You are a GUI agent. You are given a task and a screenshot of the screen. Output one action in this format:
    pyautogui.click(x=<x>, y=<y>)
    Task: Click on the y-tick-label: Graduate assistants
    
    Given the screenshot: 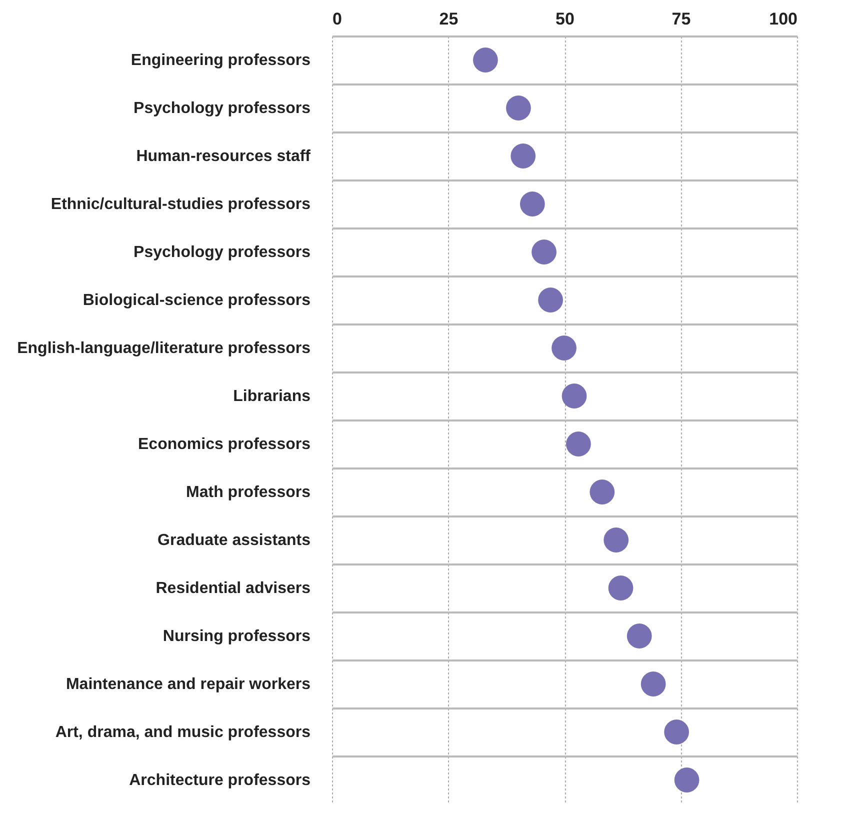 What is the action you would take?
    pyautogui.click(x=234, y=540)
    